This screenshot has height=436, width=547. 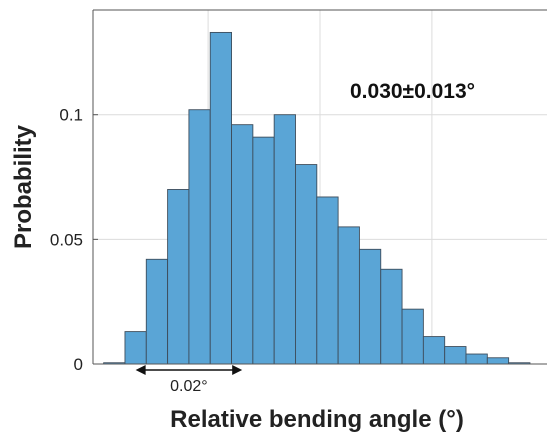 What do you see at coordinates (412, 91) in the screenshot?
I see `annotation-text: 0.030±0.013°` at bounding box center [412, 91].